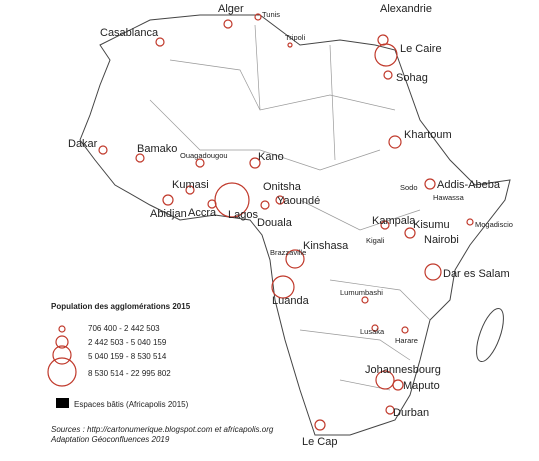 The width and height of the screenshot is (539, 461). I want to click on city-label: Bamako, so click(157, 149).